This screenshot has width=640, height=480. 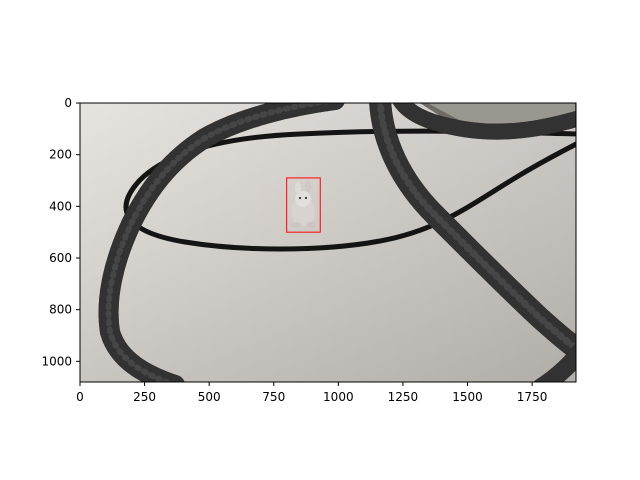 What do you see at coordinates (60, 232) in the screenshot?
I see `y-axis: 0 200 400 600 800 1000` at bounding box center [60, 232].